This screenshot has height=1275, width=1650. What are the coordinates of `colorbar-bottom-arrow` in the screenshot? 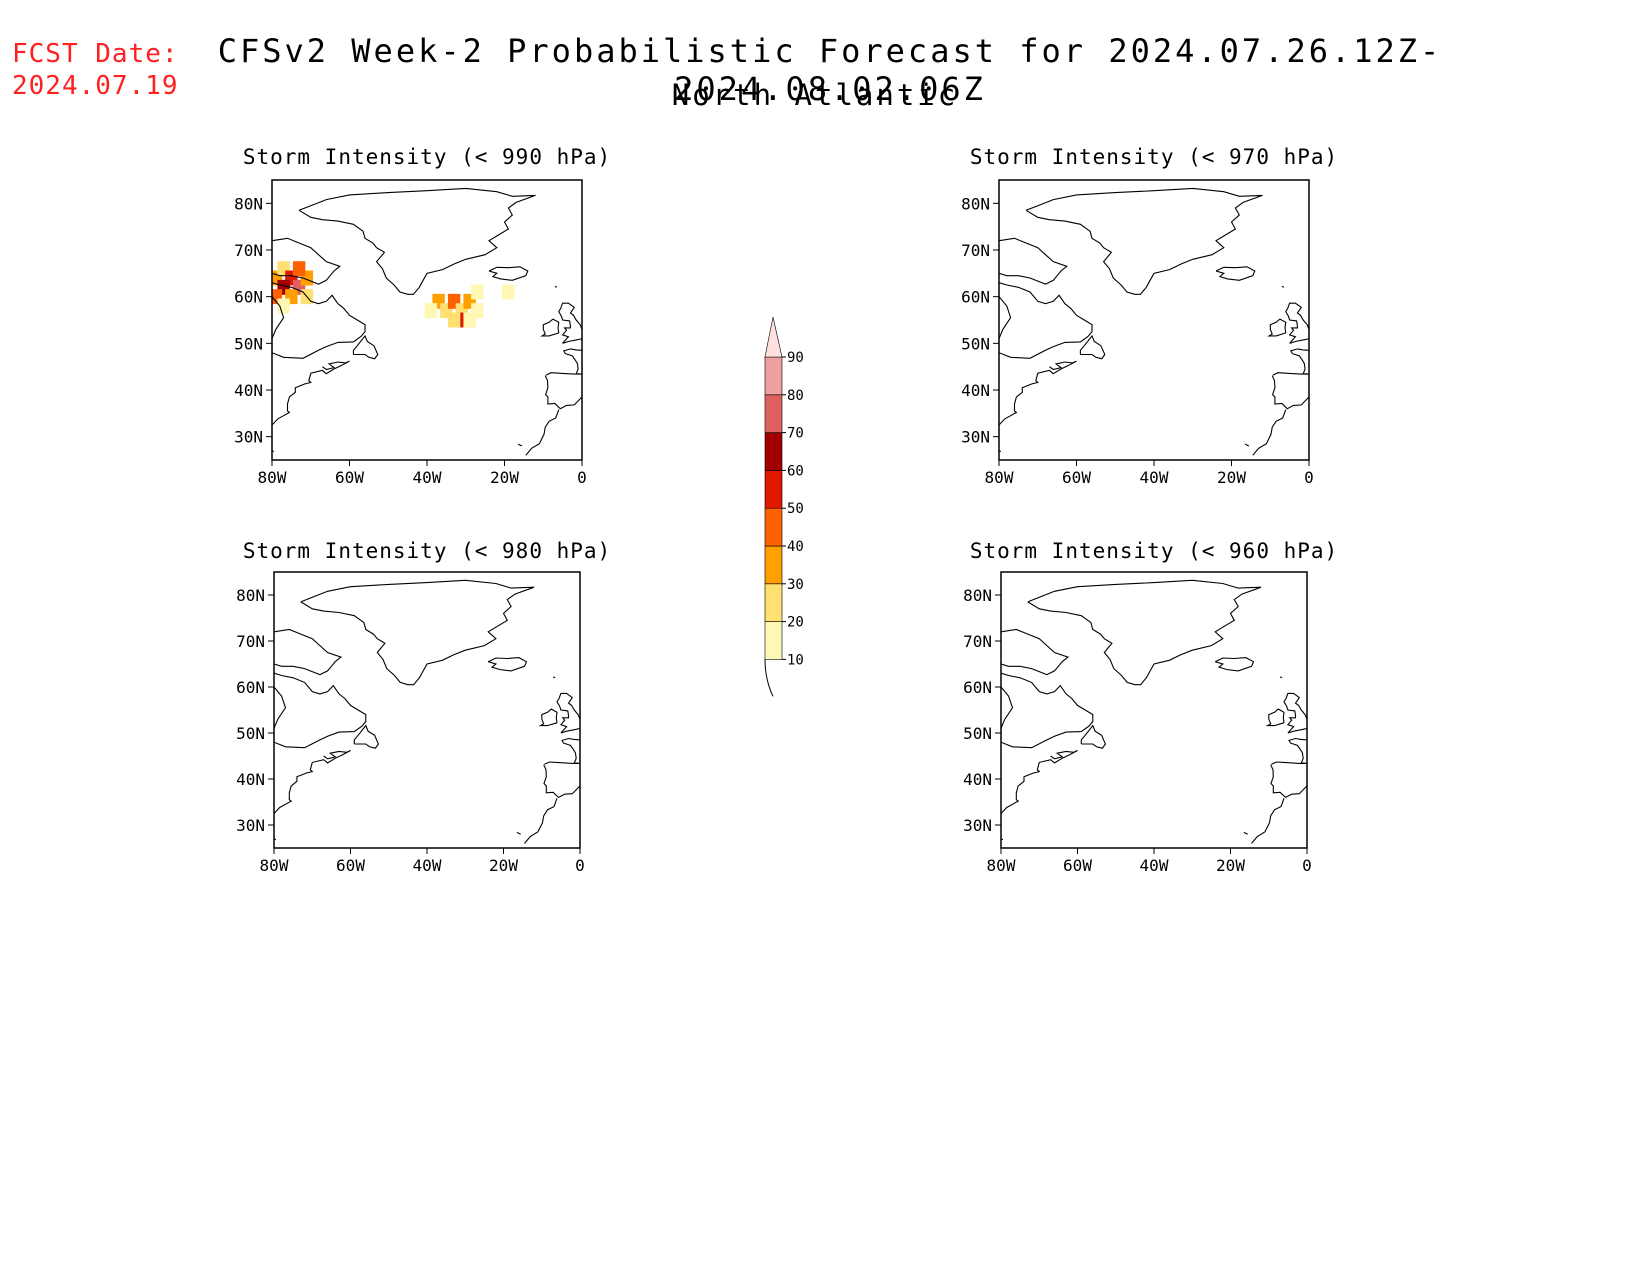 It's located at (769, 678).